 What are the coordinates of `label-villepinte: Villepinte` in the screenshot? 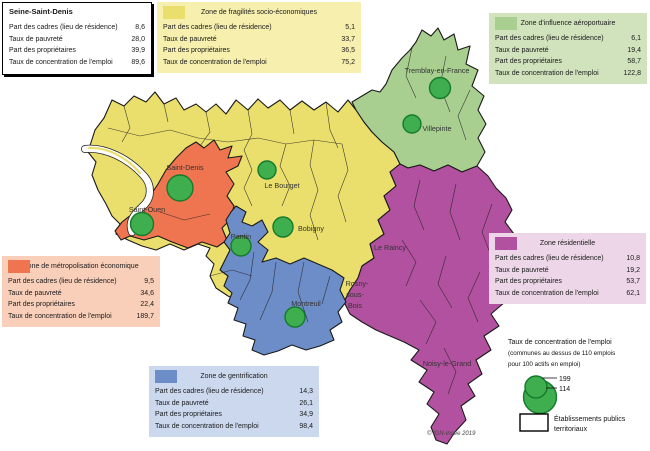 It's located at (436, 128).